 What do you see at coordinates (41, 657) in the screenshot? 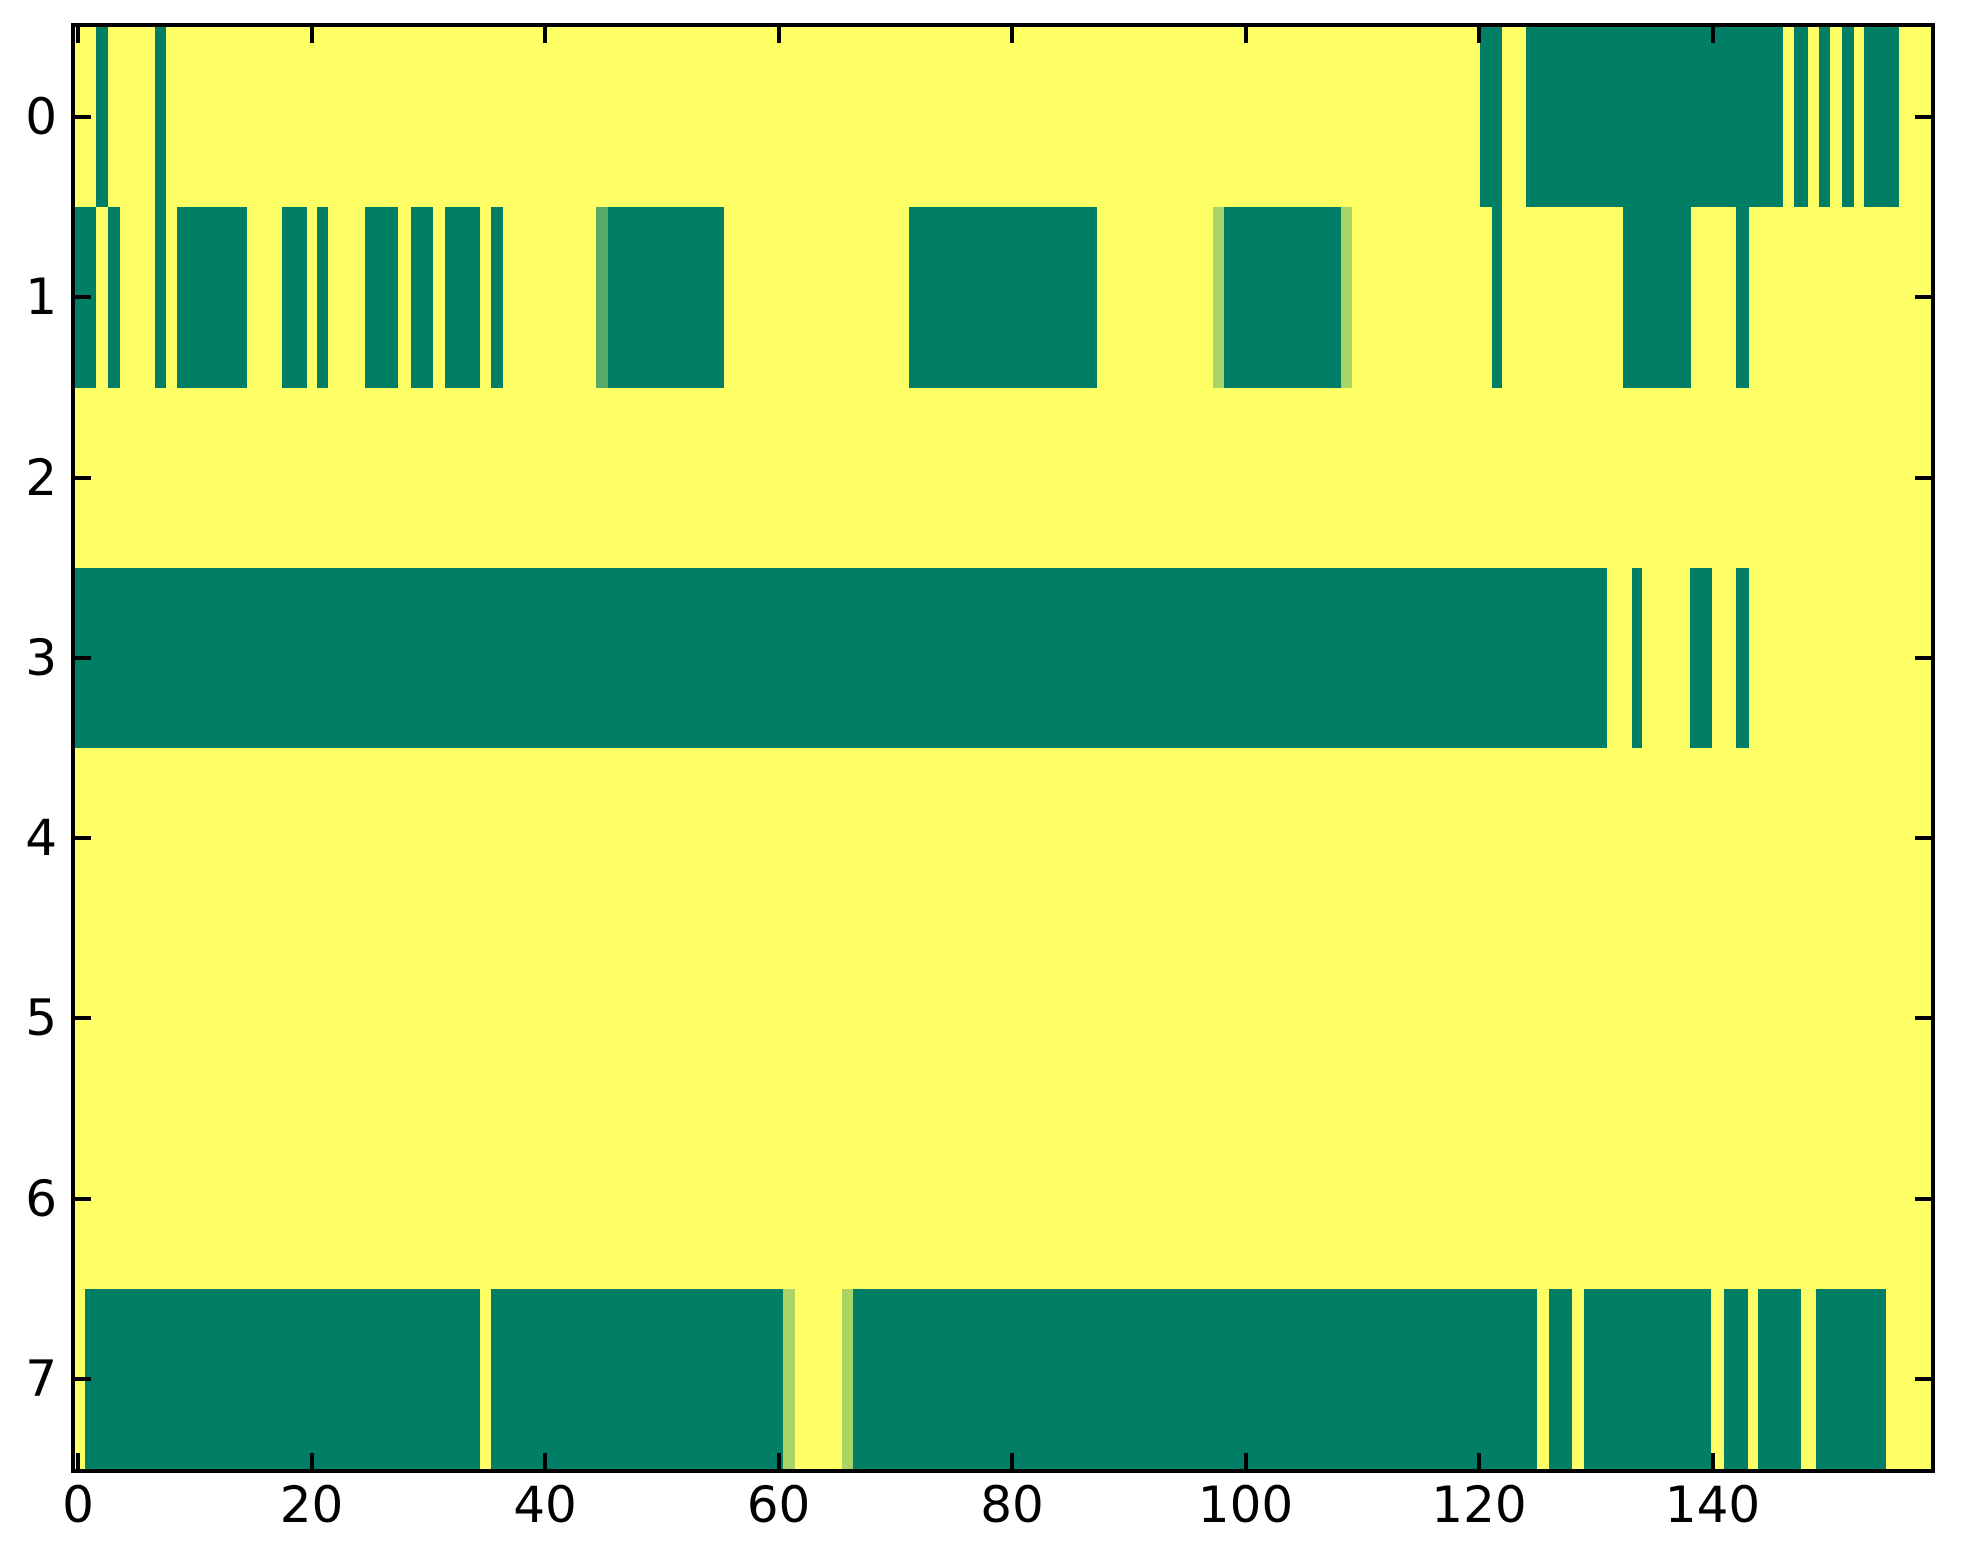
I see `y-tick-label-3: 3` at bounding box center [41, 657].